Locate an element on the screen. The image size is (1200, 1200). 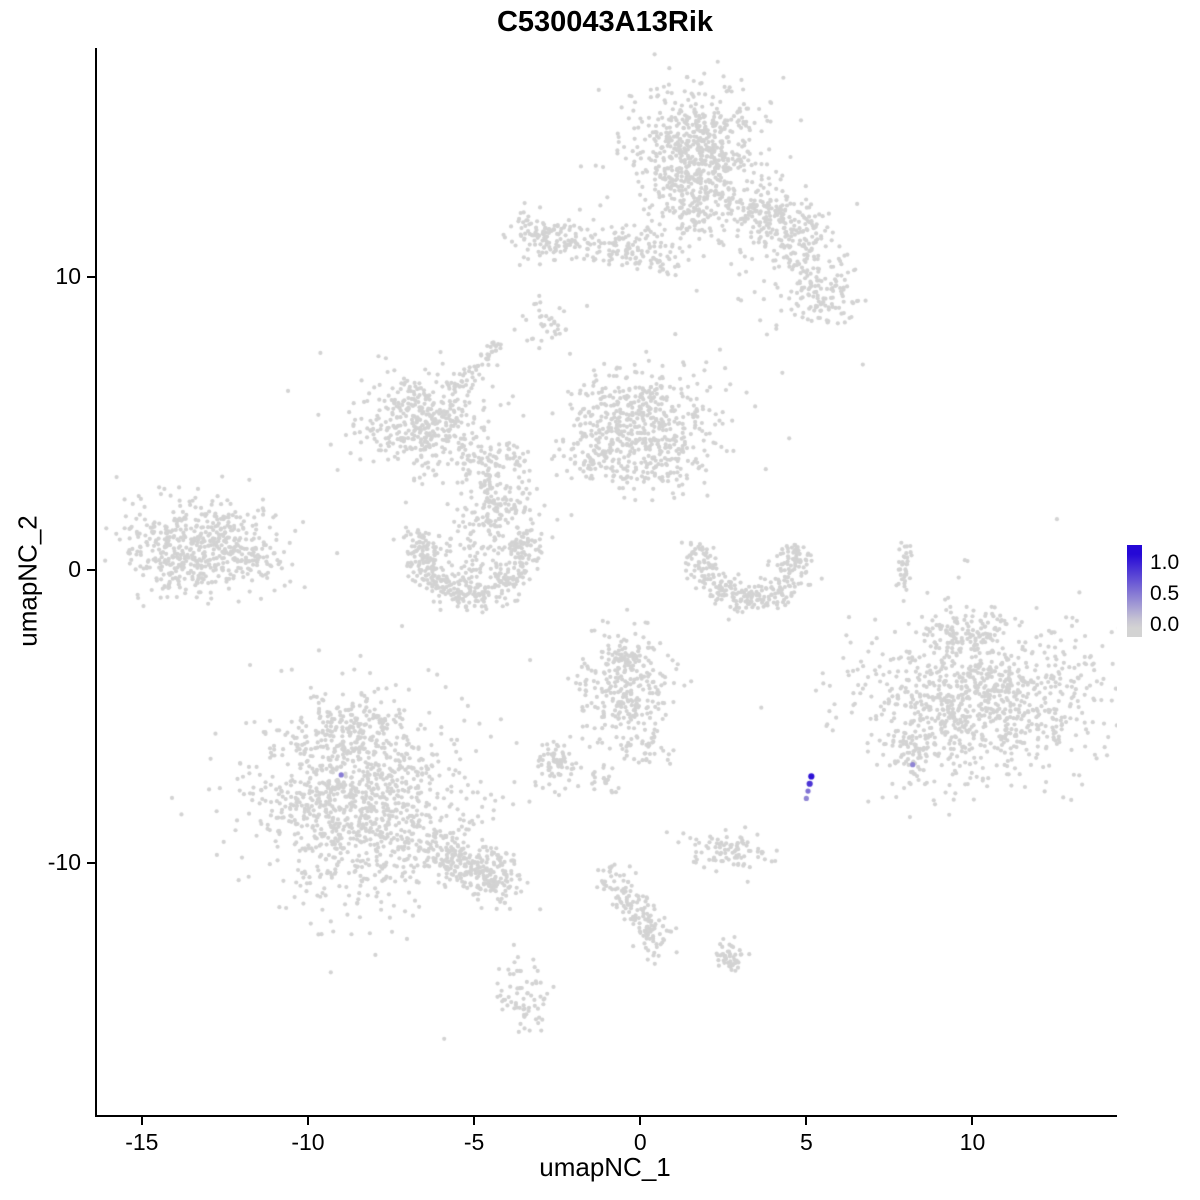
xticklabel: -5 is located at coordinates (474, 1142).